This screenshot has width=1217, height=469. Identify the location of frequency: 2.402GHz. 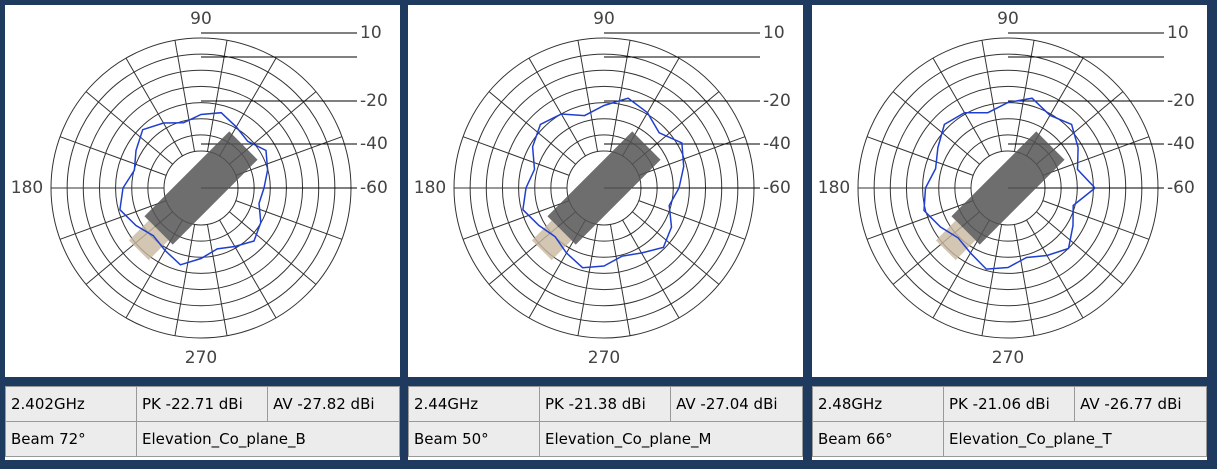
(71, 404).